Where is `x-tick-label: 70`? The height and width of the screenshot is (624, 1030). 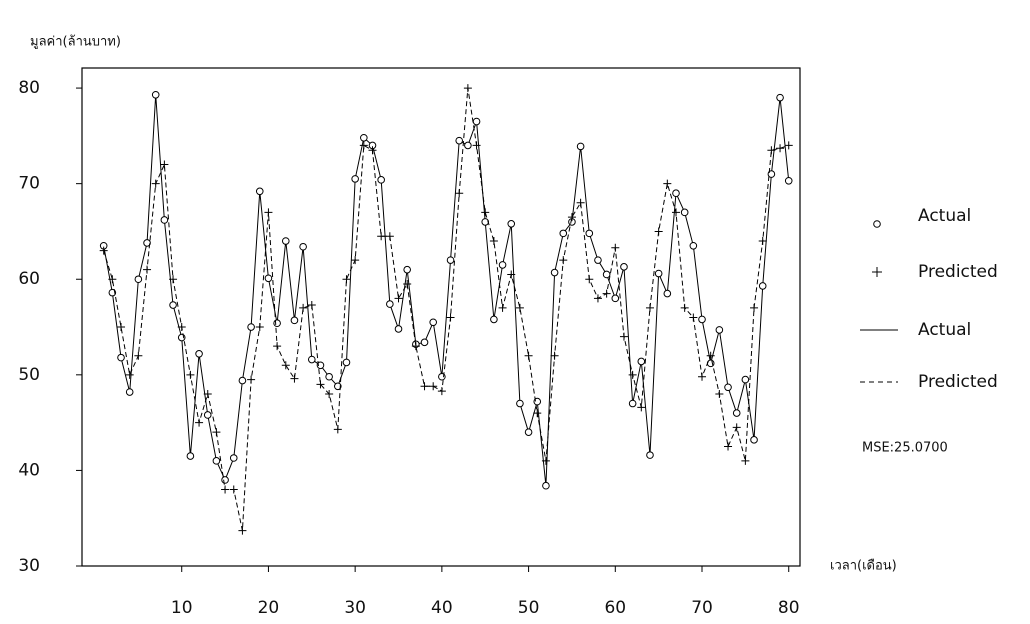 x-tick-label: 70 is located at coordinates (702, 608).